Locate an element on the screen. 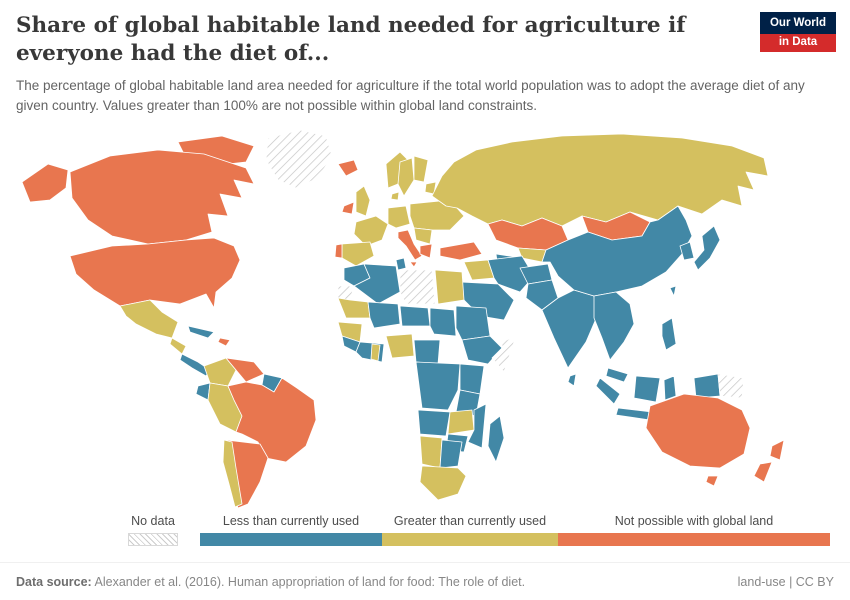 The image size is (850, 600). country-kazakhstan is located at coordinates (528, 234).